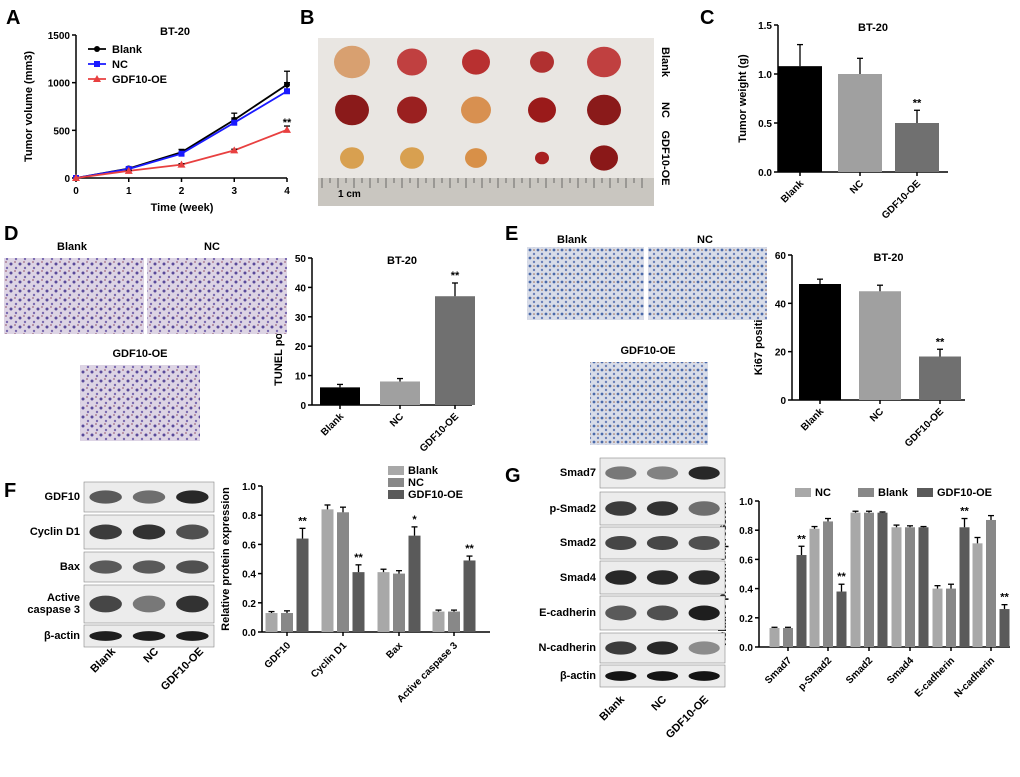  What do you see at coordinates (423, 471) in the screenshot?
I see `legend-label: Blank` at bounding box center [423, 471].